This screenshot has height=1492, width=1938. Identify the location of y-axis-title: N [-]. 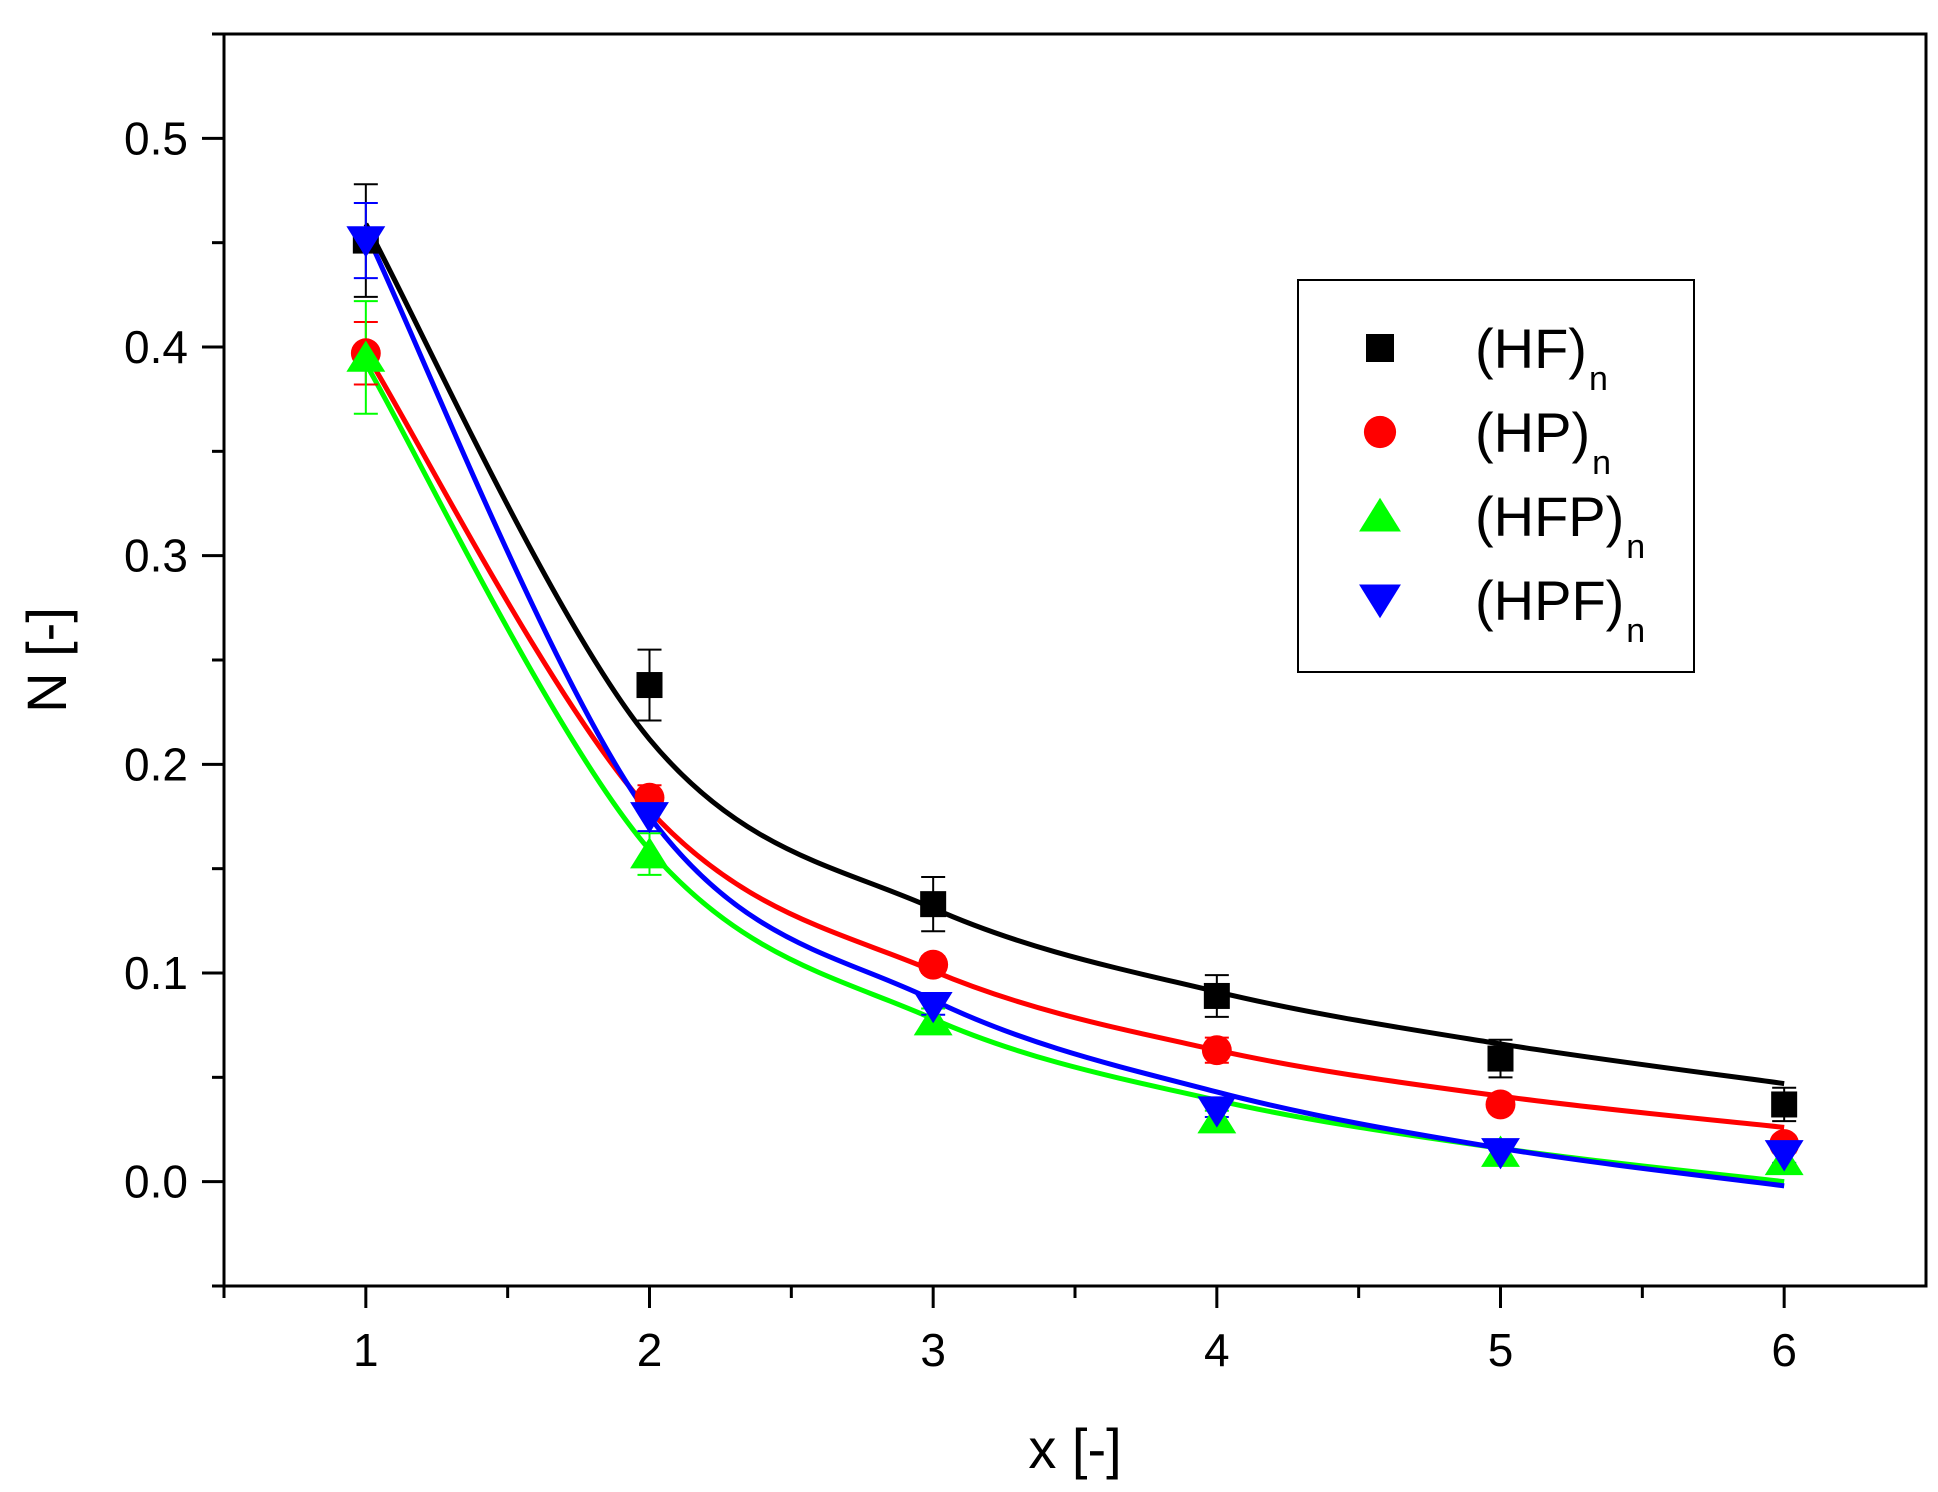
(46, 660).